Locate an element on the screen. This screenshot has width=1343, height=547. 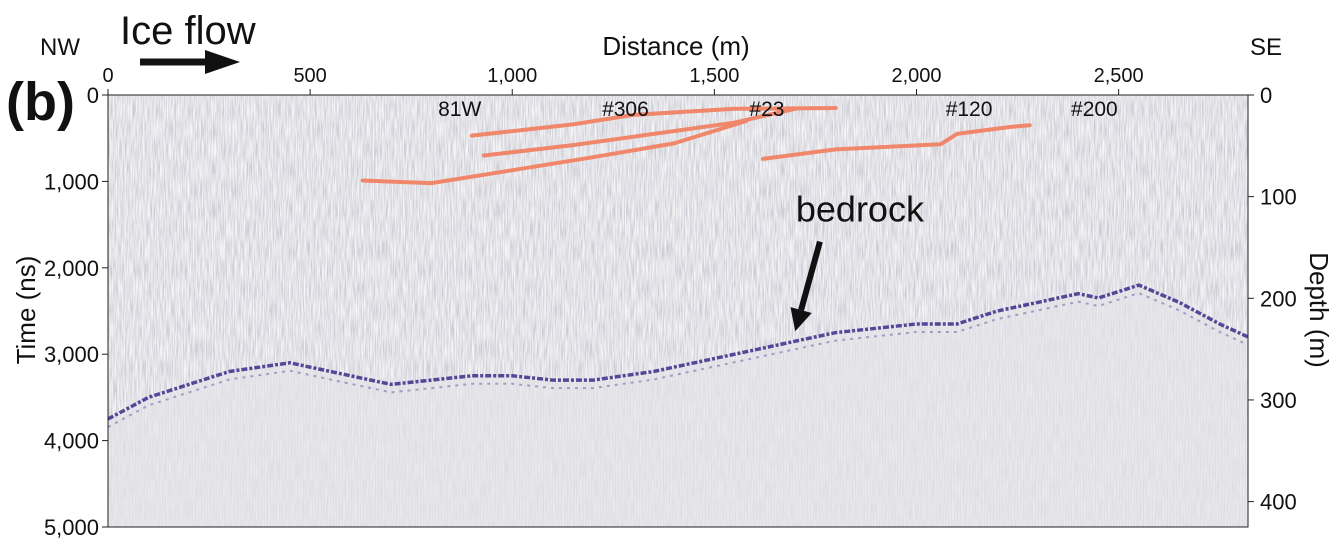
y-axis-right-ticks: 0 100 200 300 400 is located at coordinates (1272, 299).